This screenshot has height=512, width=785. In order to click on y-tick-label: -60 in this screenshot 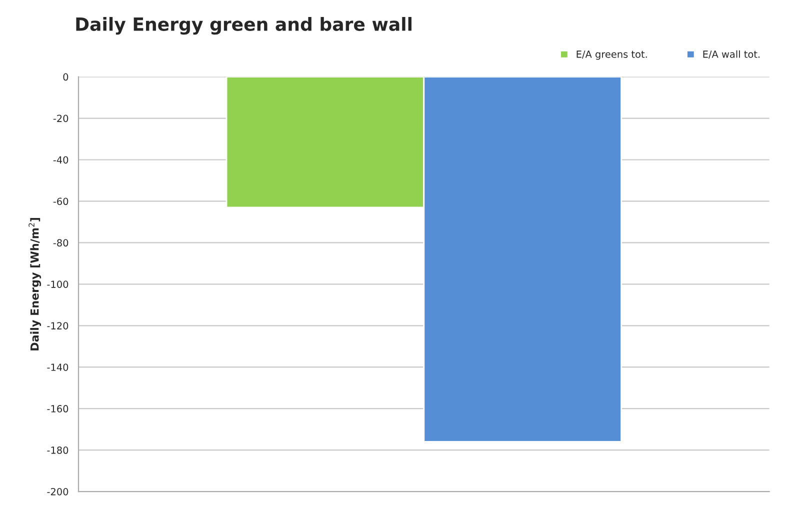, I will do `click(60, 202)`.